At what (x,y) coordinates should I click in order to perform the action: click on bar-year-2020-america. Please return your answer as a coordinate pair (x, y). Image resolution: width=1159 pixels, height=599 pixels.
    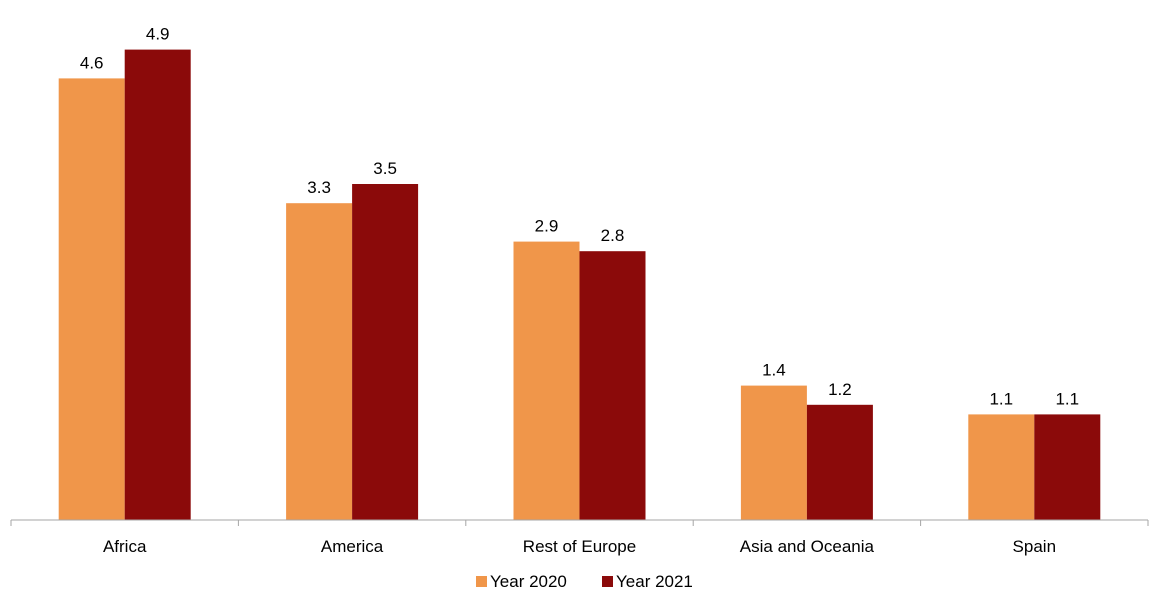
    Looking at the image, I should click on (319, 361).